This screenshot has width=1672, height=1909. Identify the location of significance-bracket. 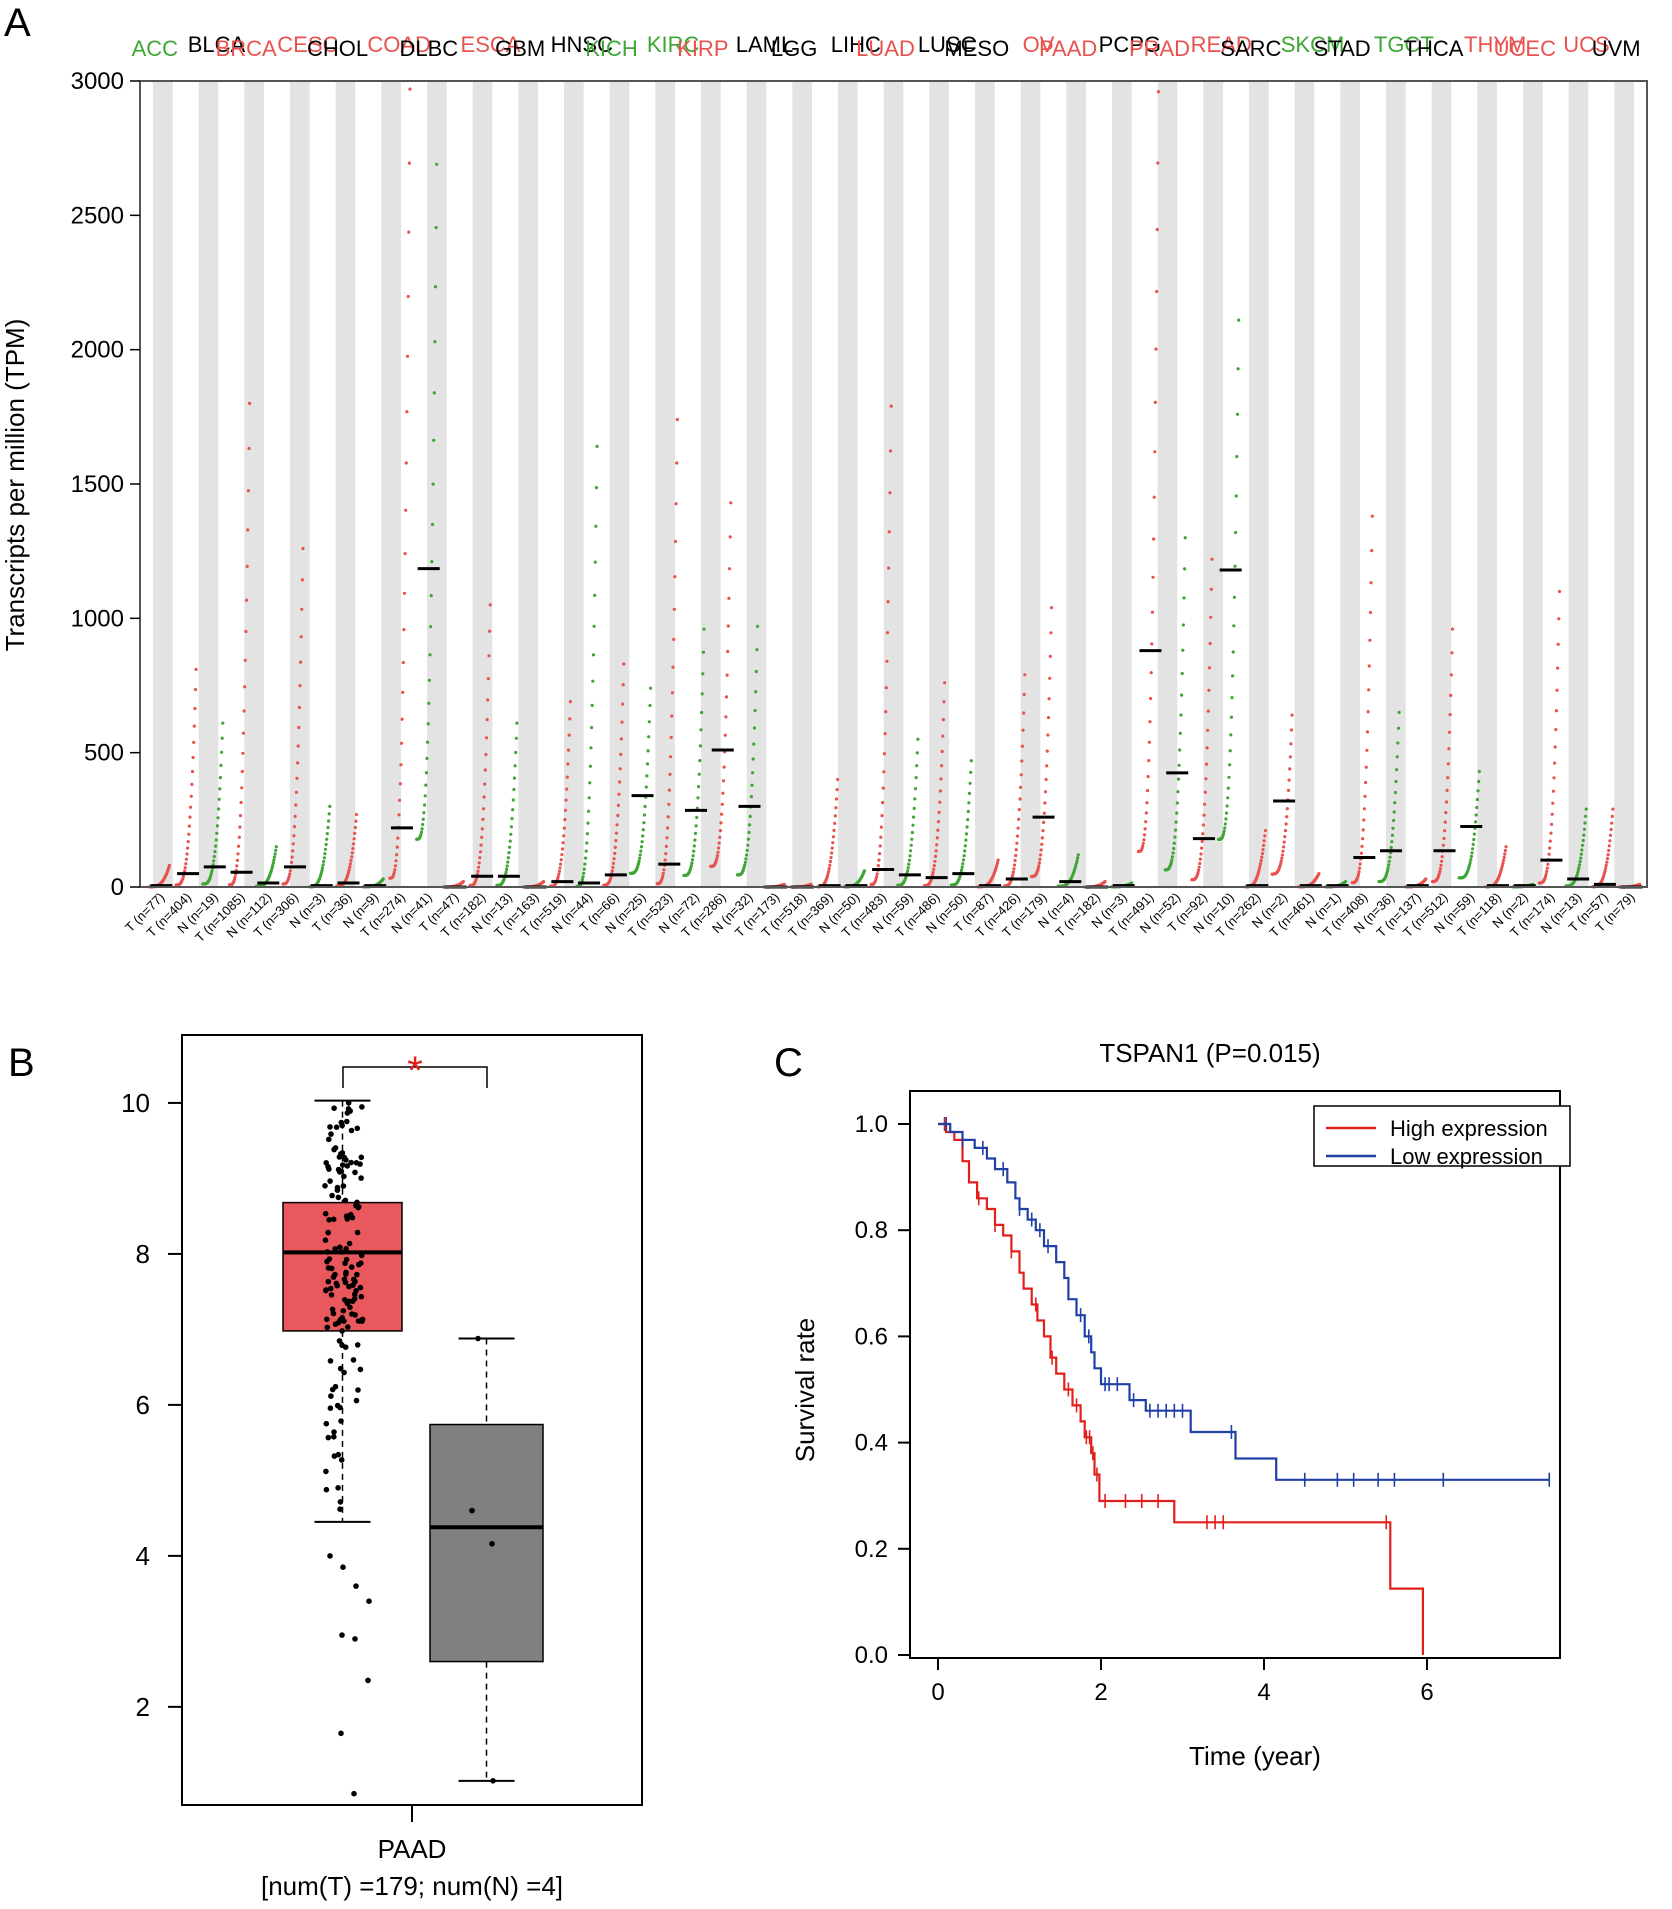
(415, 1077).